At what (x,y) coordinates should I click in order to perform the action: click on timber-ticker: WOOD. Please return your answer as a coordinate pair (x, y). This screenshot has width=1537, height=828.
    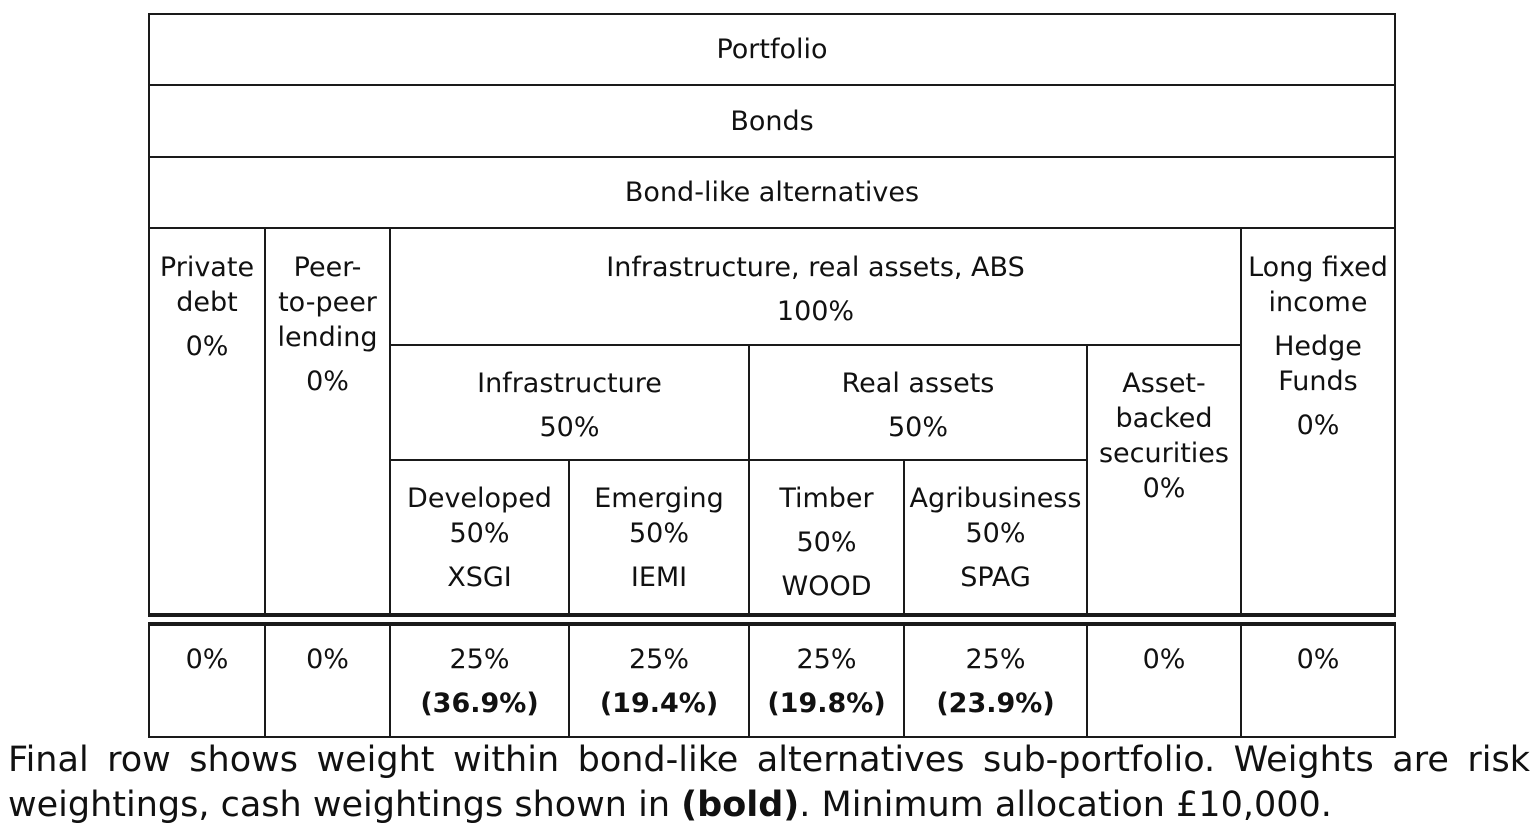
    Looking at the image, I should click on (826, 586).